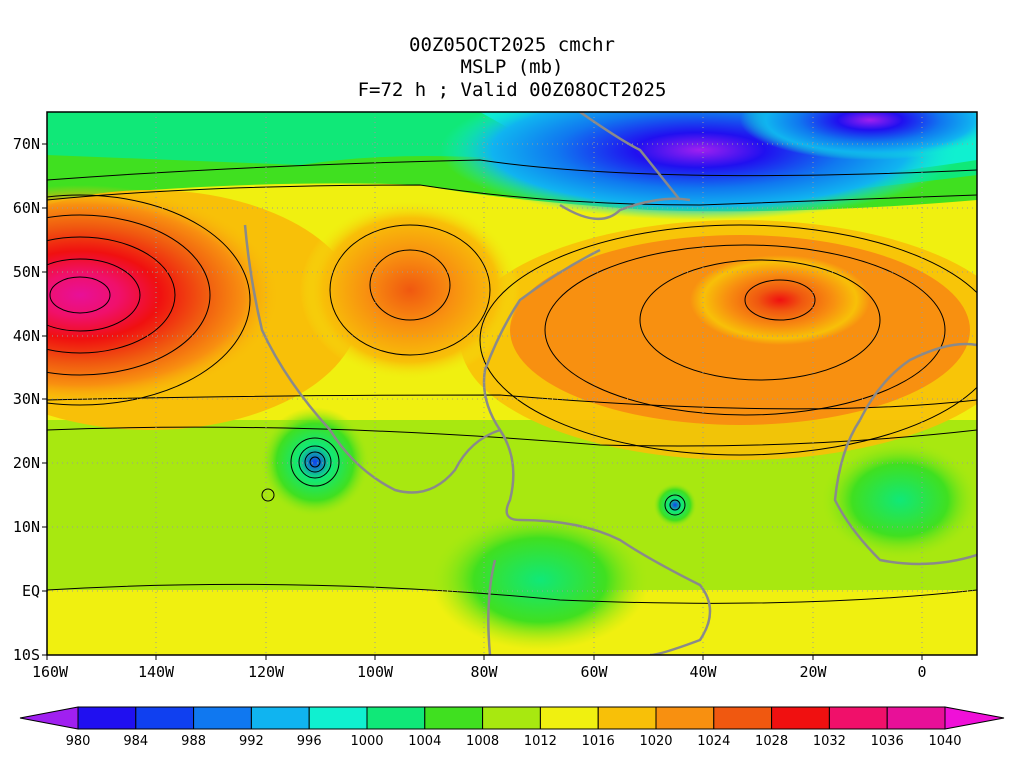  What do you see at coordinates (887, 741) in the screenshot?
I see `colorbar-label: 1036` at bounding box center [887, 741].